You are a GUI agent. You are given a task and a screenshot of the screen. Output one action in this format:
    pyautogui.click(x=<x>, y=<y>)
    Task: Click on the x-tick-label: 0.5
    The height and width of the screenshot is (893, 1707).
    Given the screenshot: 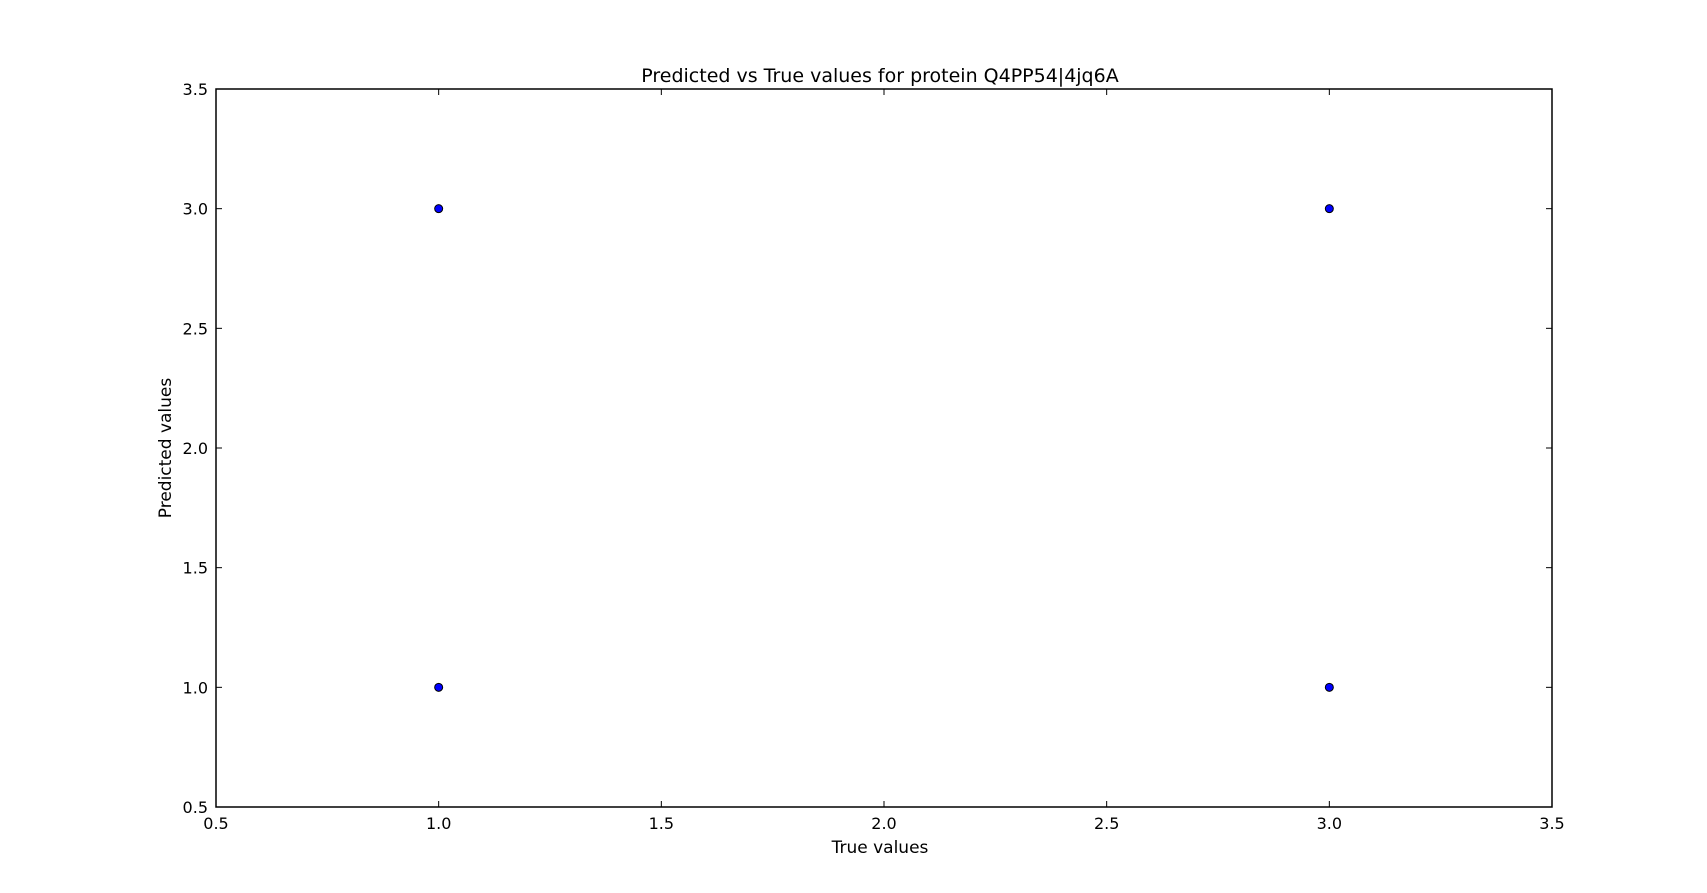 What is the action you would take?
    pyautogui.click(x=215, y=823)
    